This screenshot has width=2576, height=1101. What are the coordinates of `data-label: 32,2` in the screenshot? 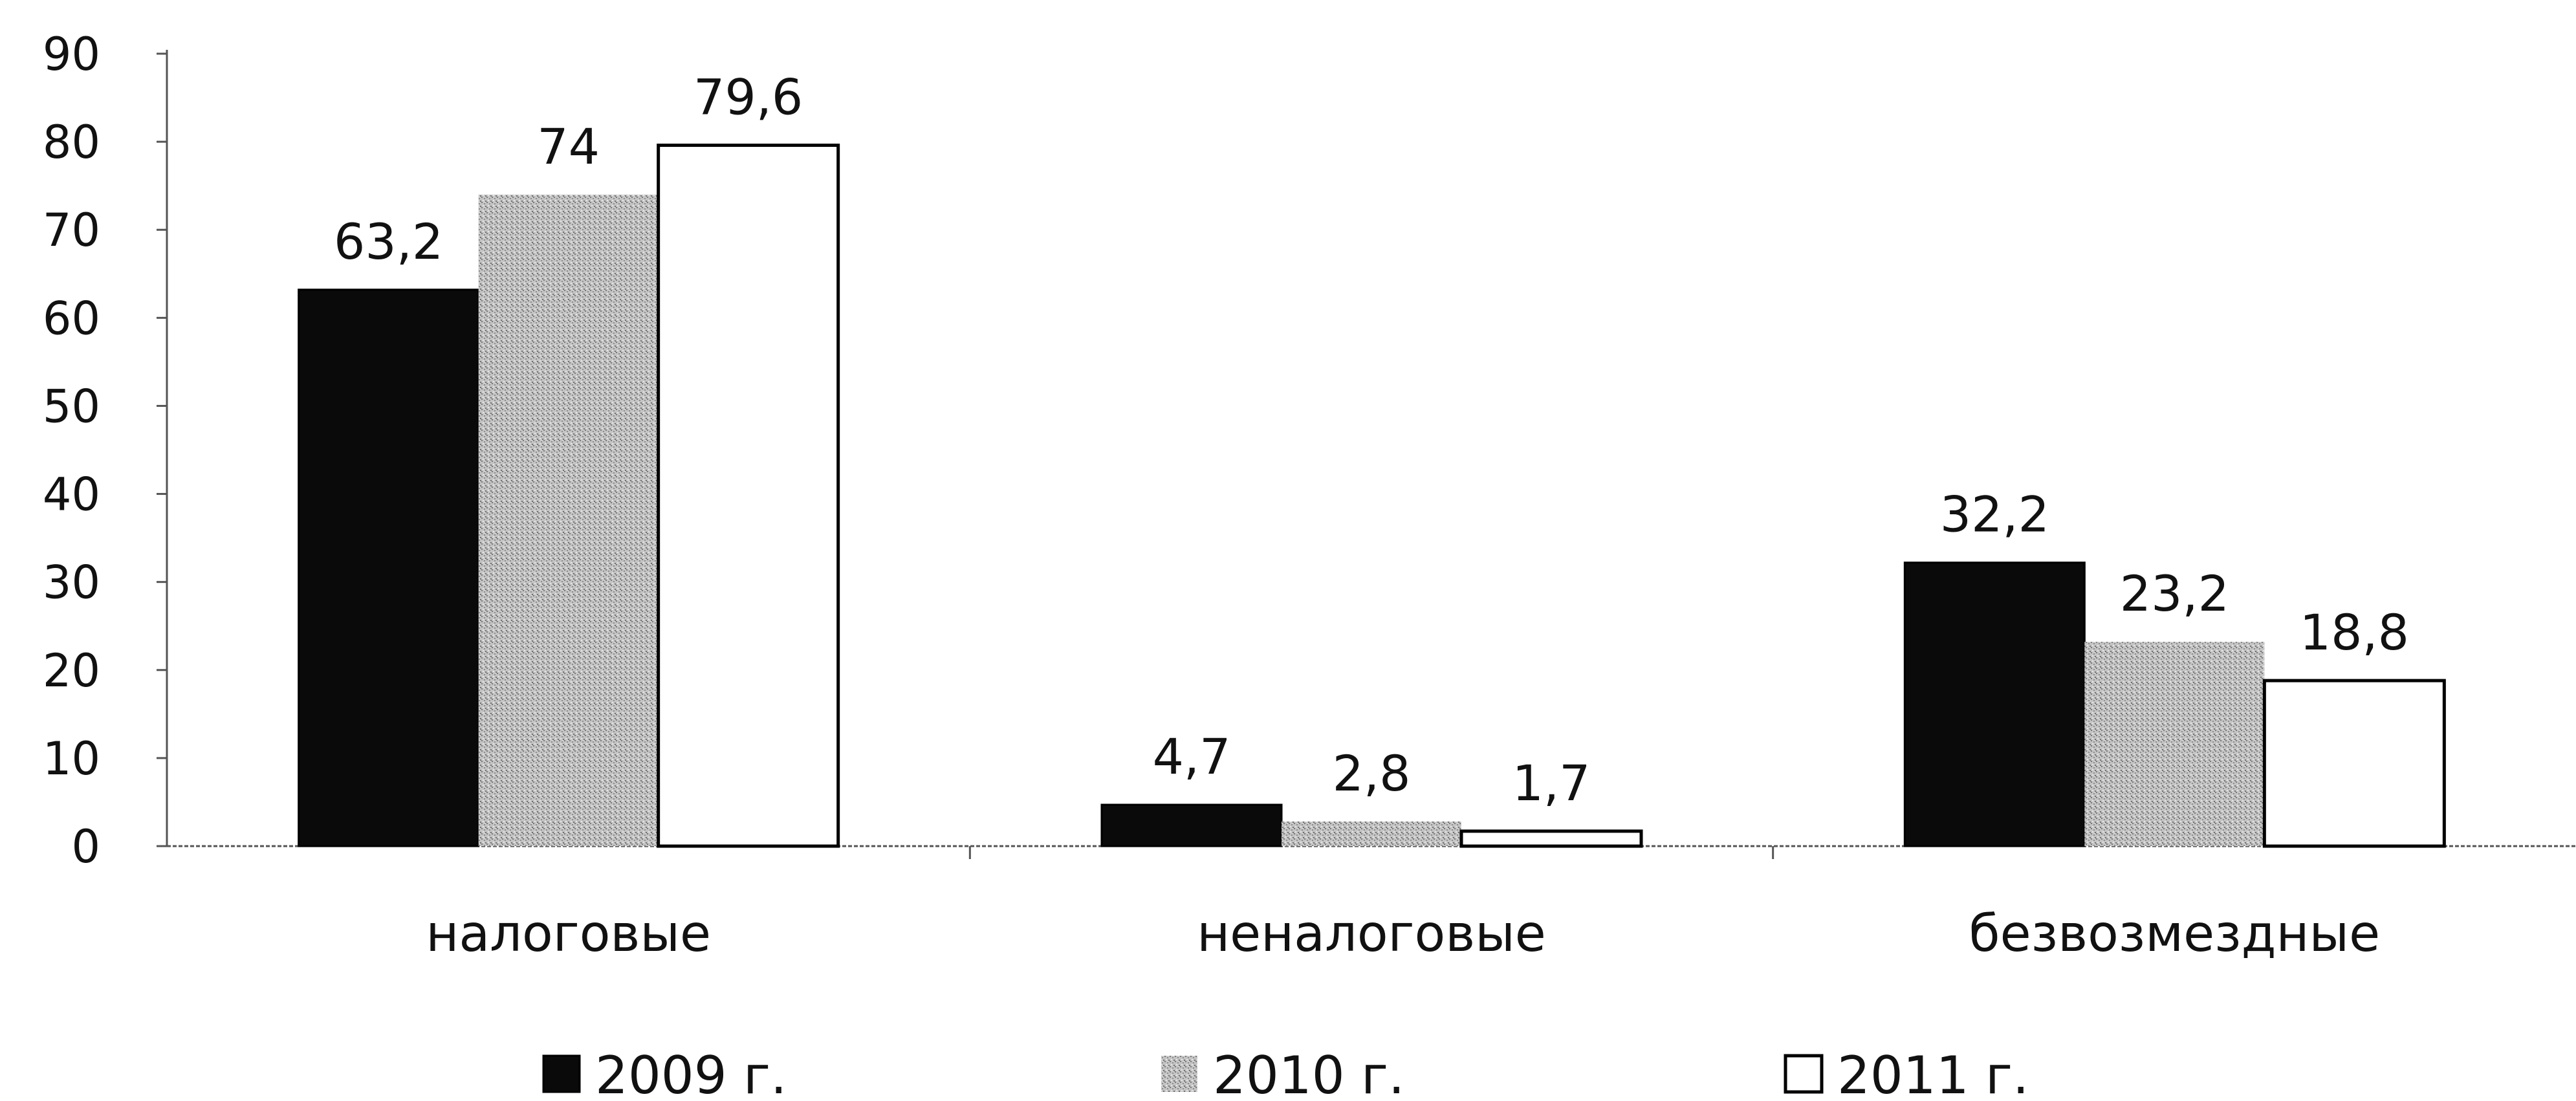 It's located at (1995, 514).